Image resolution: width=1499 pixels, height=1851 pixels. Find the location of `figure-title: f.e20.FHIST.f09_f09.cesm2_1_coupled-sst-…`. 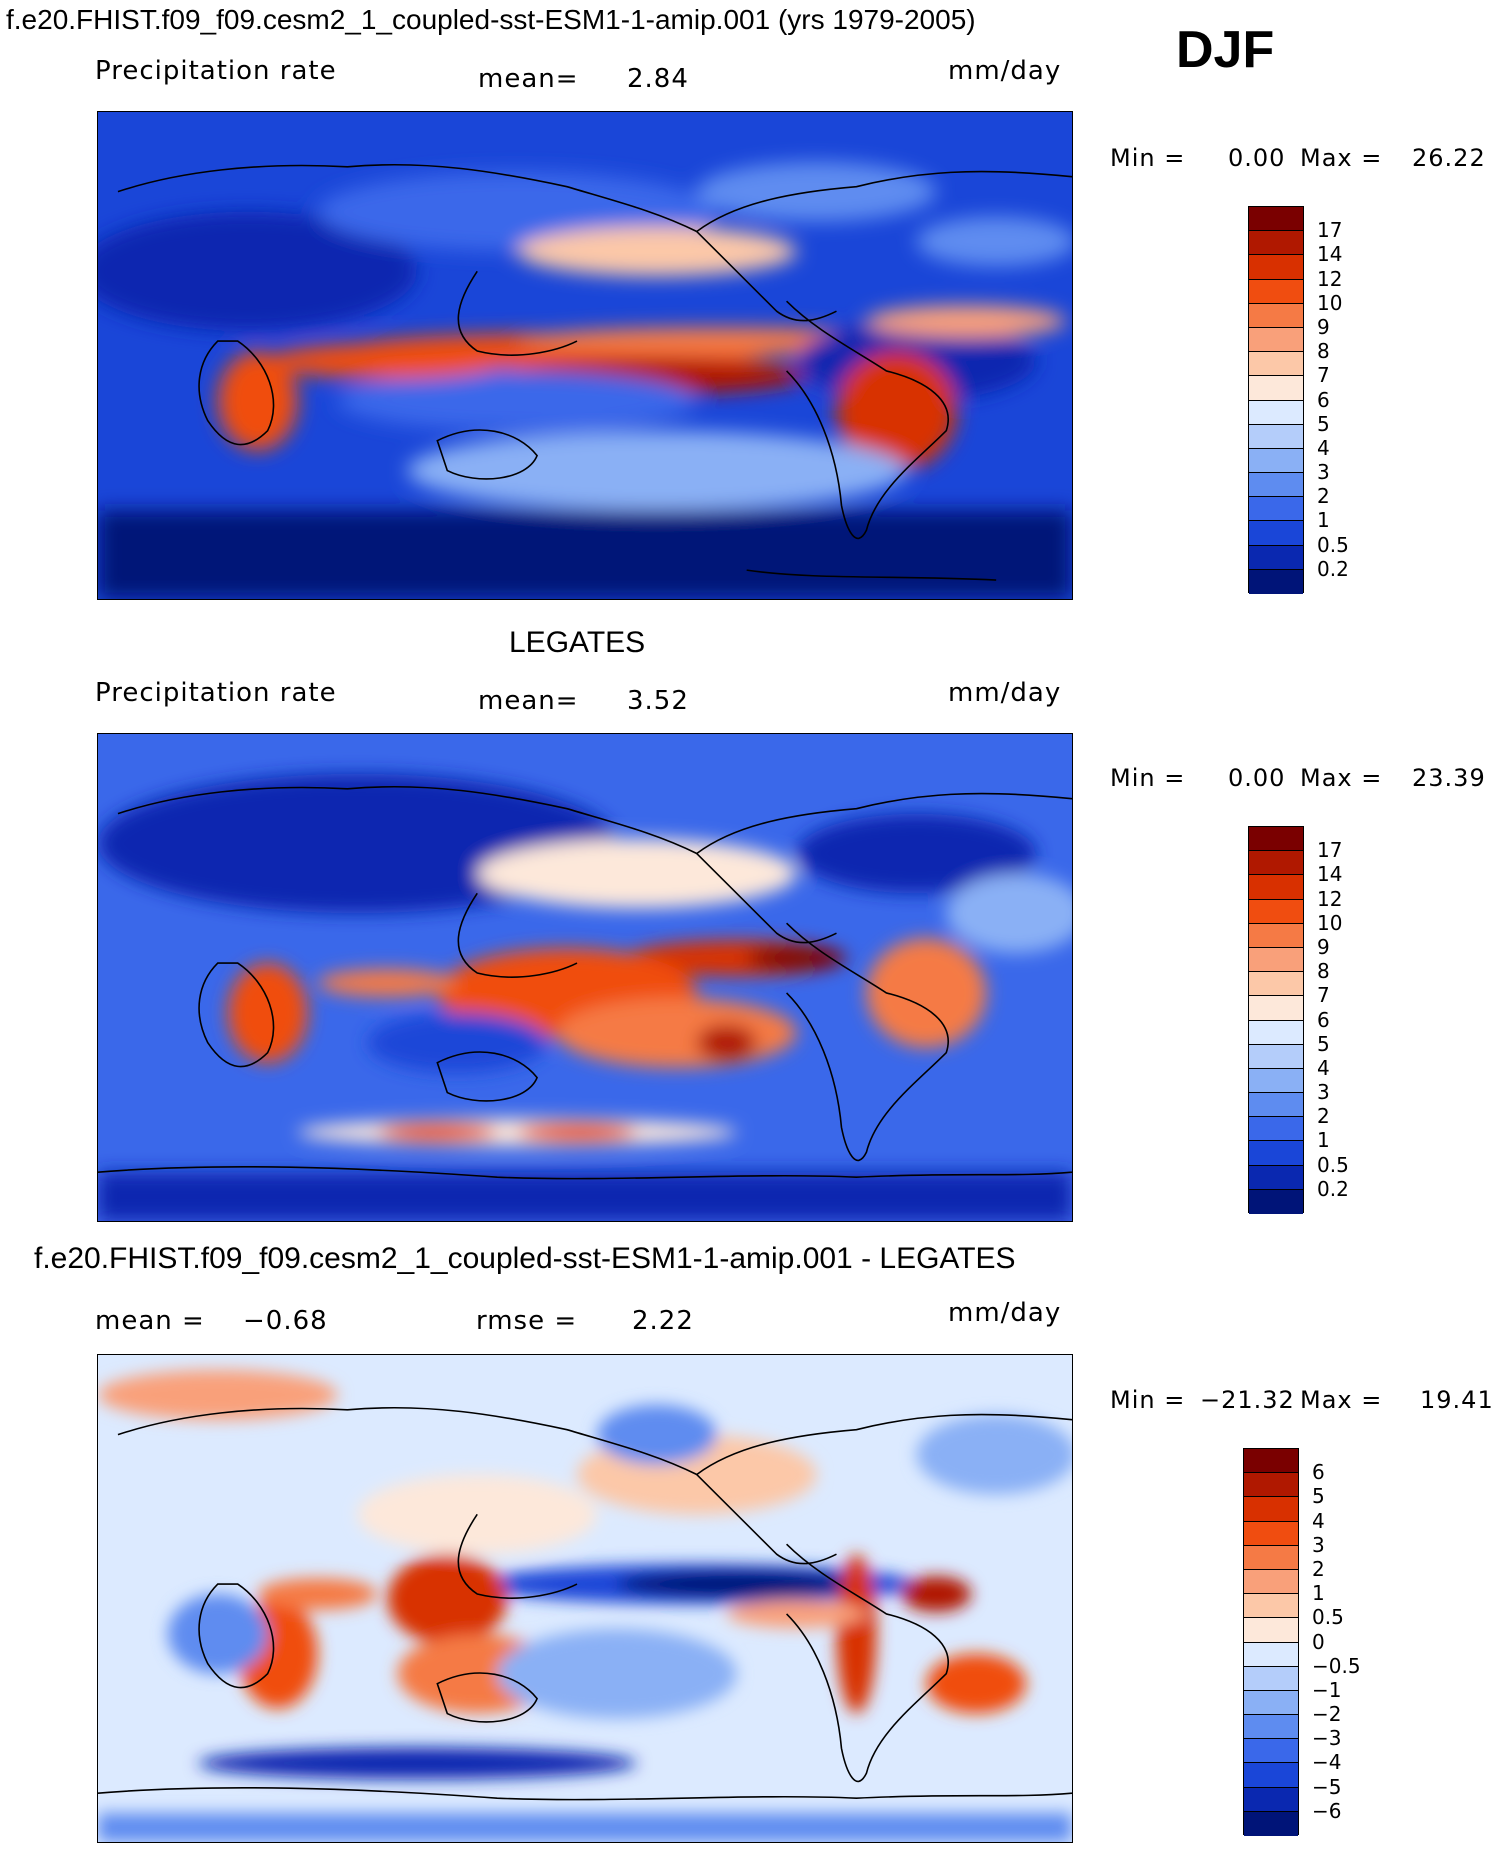

figure-title: f.e20.FHIST.f09_f09.cesm2_1_coupled-sst-… is located at coordinates (491, 19).